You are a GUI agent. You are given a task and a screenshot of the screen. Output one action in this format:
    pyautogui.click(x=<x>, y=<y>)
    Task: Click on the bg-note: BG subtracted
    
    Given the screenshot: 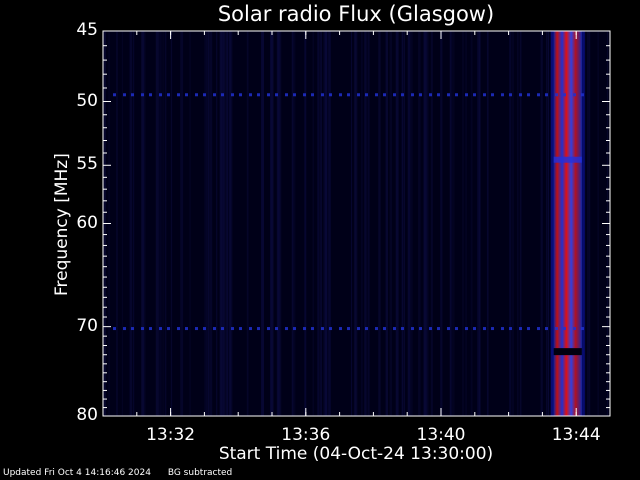 What is the action you would take?
    pyautogui.click(x=200, y=473)
    